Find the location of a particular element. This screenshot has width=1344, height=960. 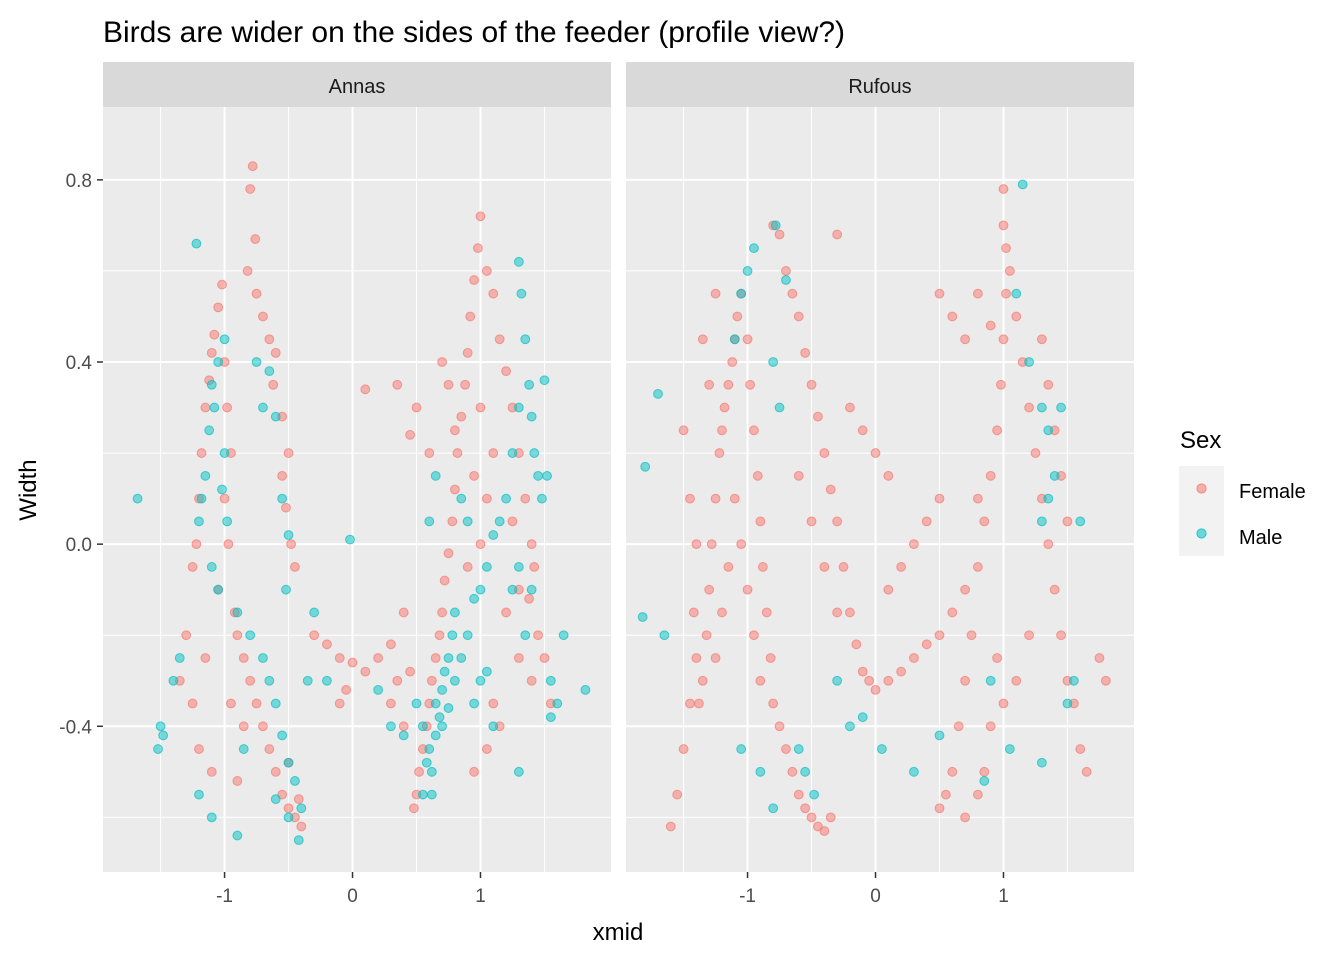

y-tick-label: -0.4 is located at coordinates (75, 727).